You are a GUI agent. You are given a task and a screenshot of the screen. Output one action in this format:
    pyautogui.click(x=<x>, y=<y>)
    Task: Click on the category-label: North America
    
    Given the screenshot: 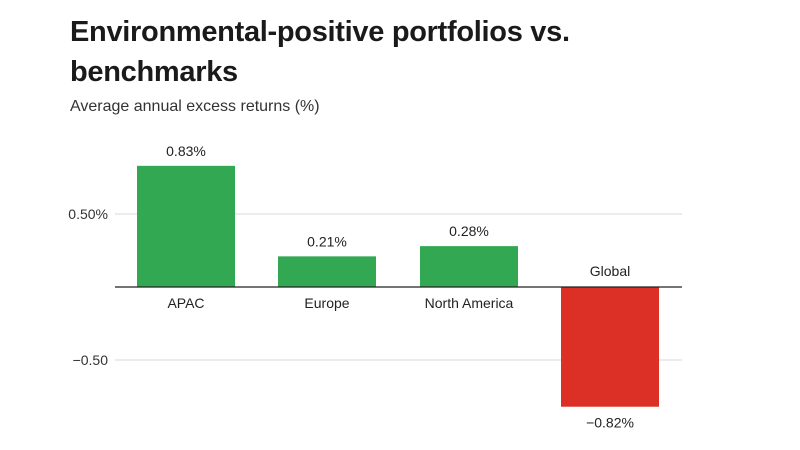 What is the action you would take?
    pyautogui.click(x=469, y=303)
    